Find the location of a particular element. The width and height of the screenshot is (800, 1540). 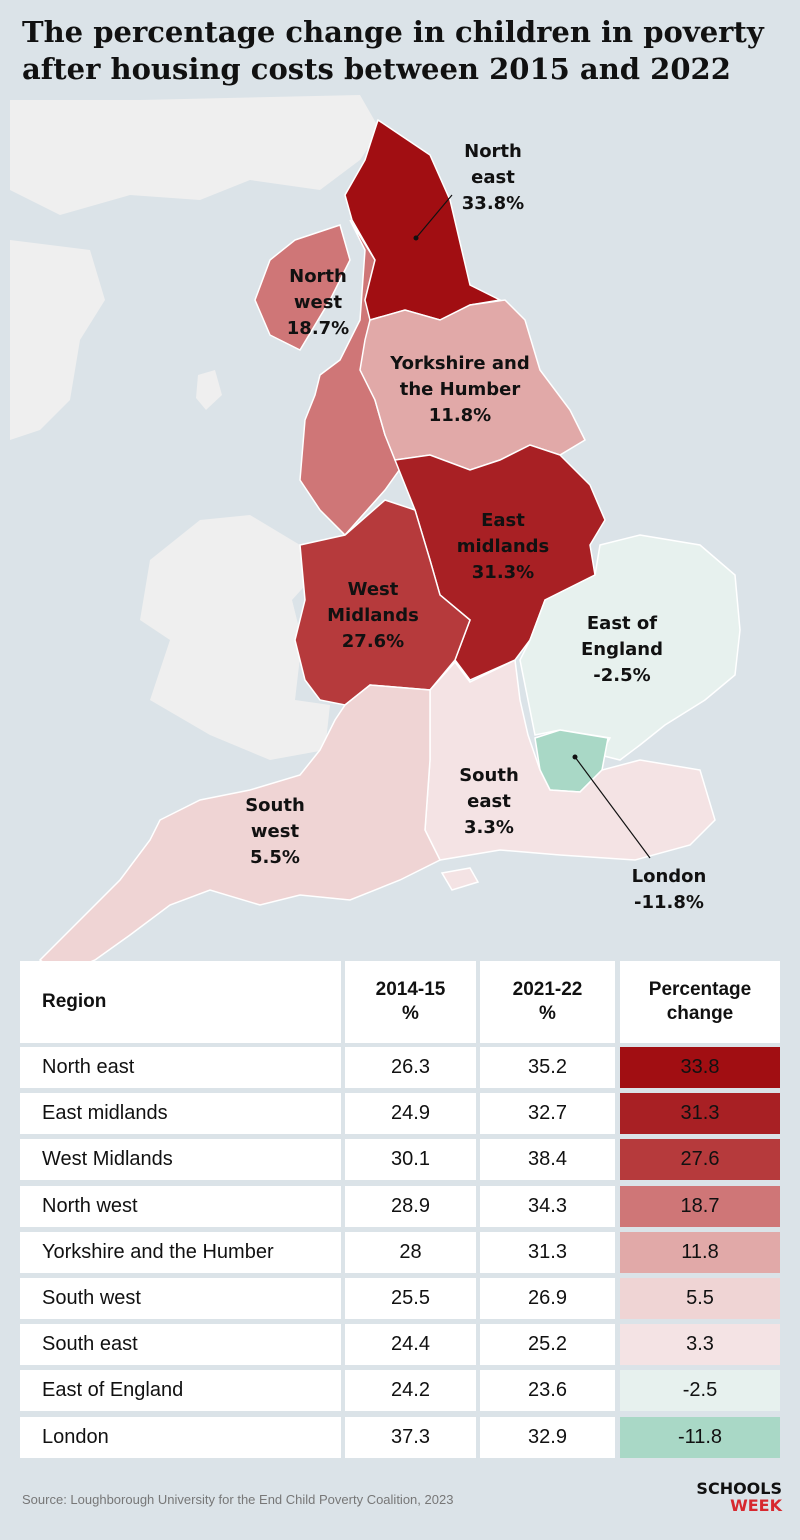

svg-text: West is located at coordinates (373, 589).